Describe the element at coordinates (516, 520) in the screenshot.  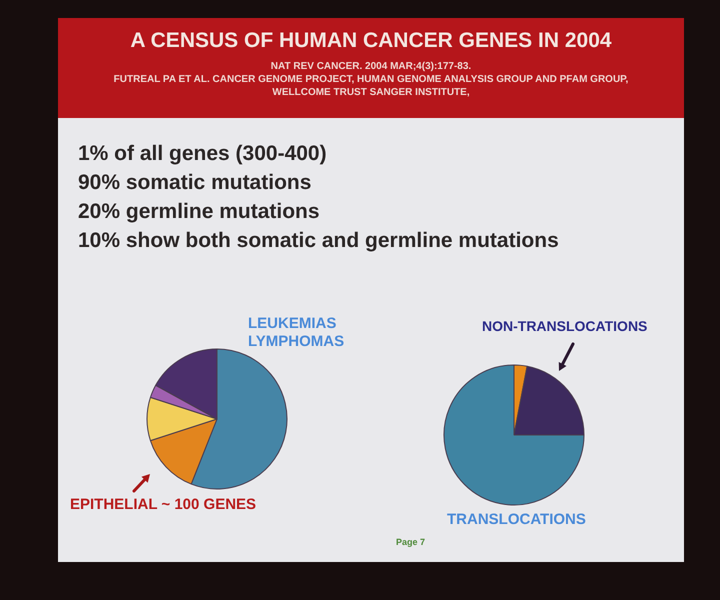
I see `slice-label: TRANSLOCATIONS` at that location.